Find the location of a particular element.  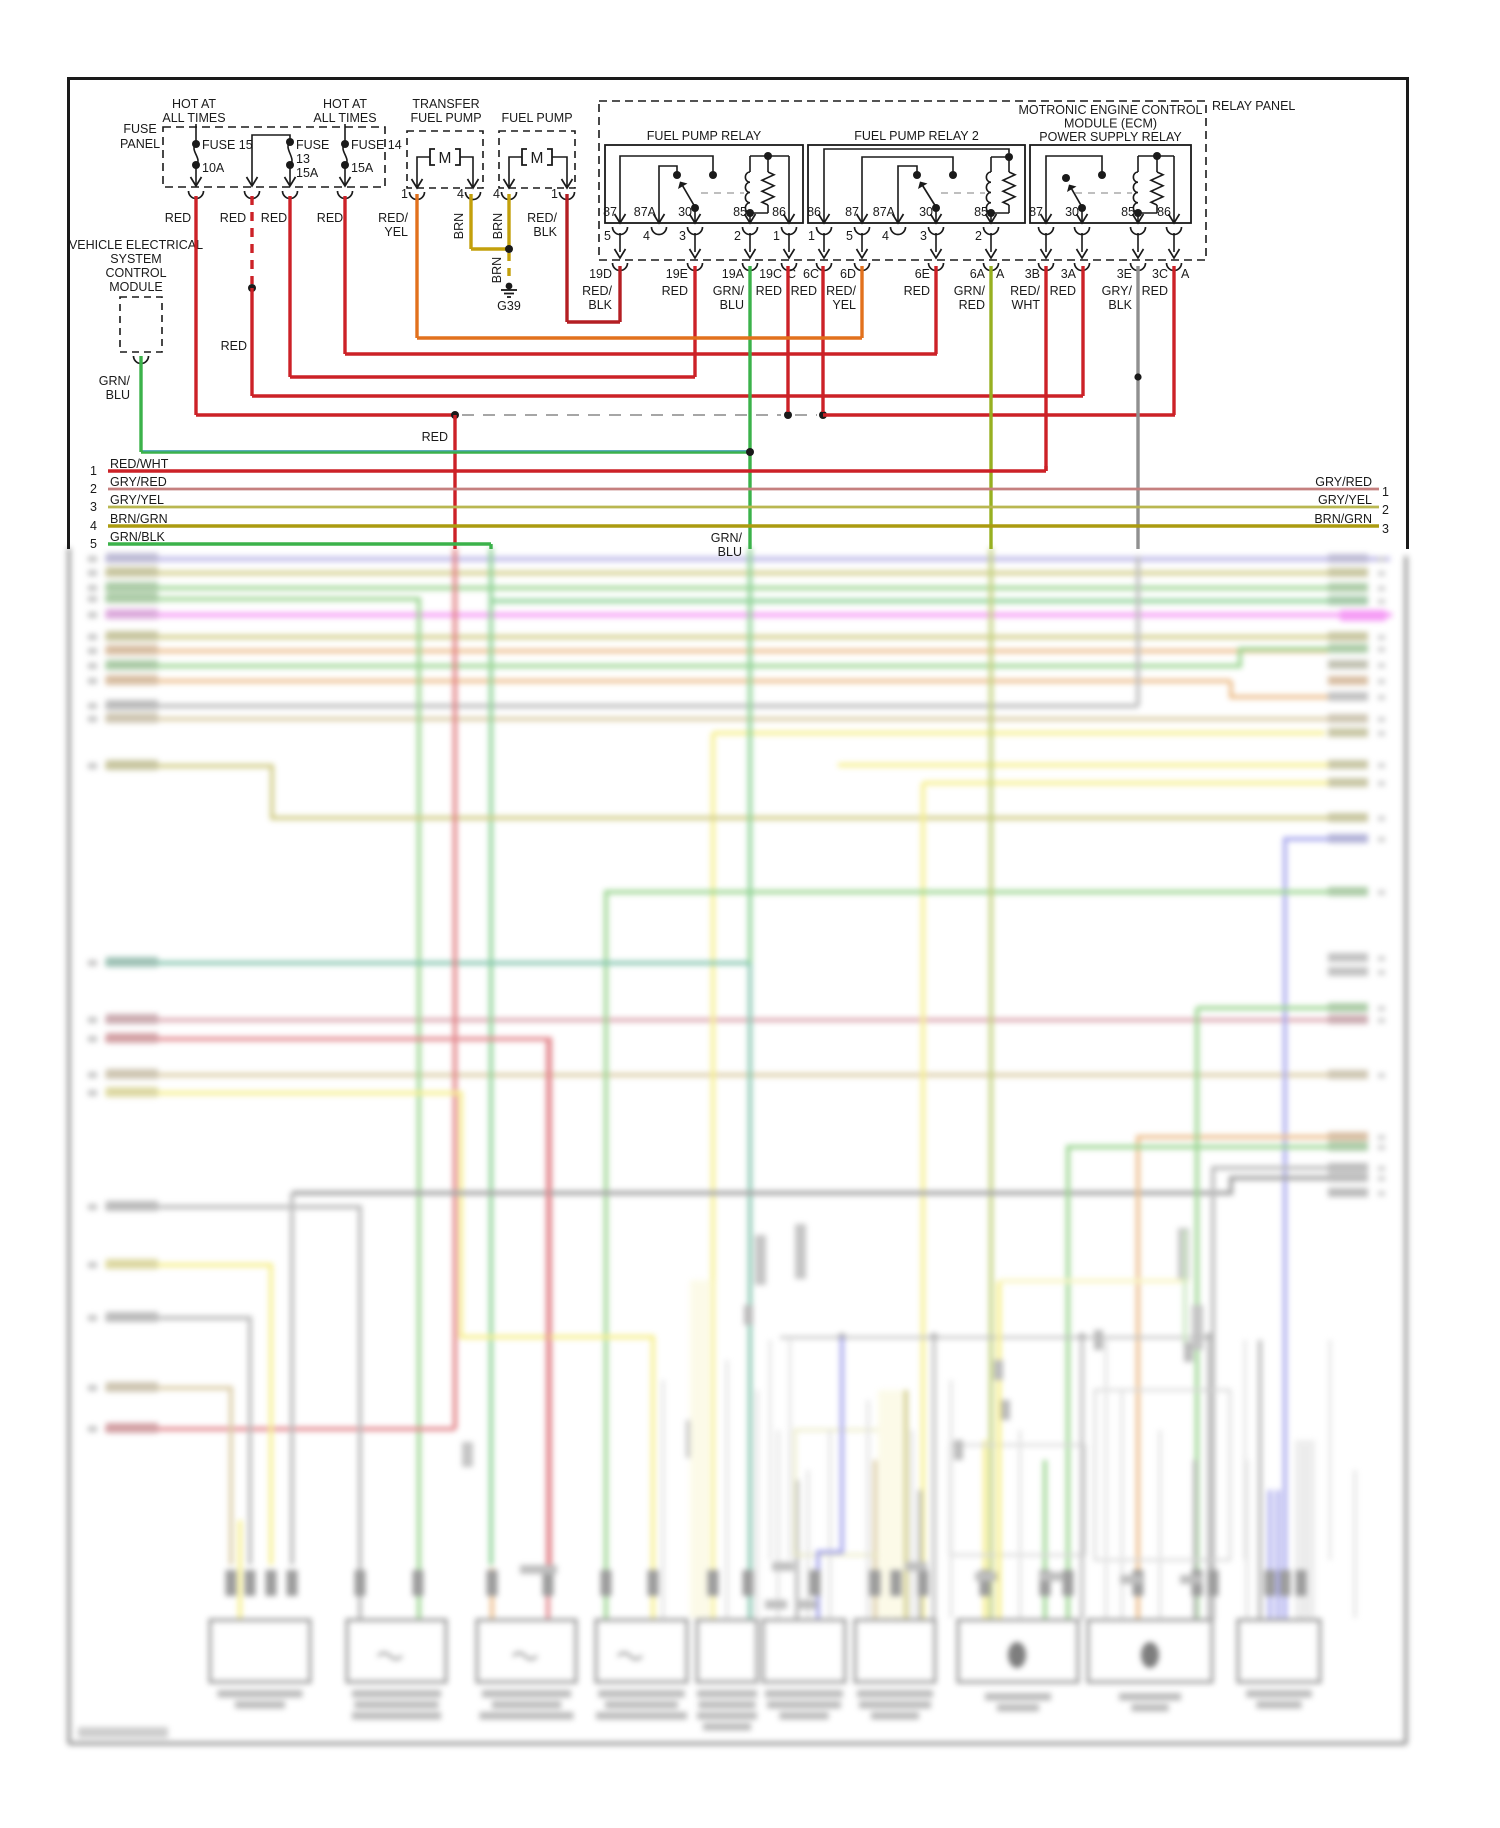

svg-text: GRN/BLK is located at coordinates (138, 537).